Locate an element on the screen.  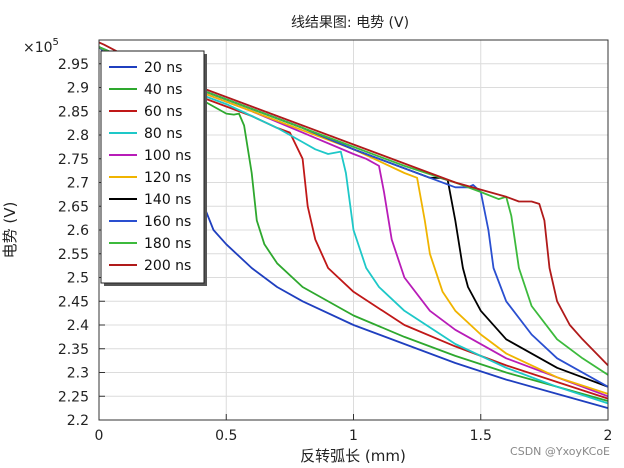
legend-label: 40 ns is located at coordinates (163, 90).